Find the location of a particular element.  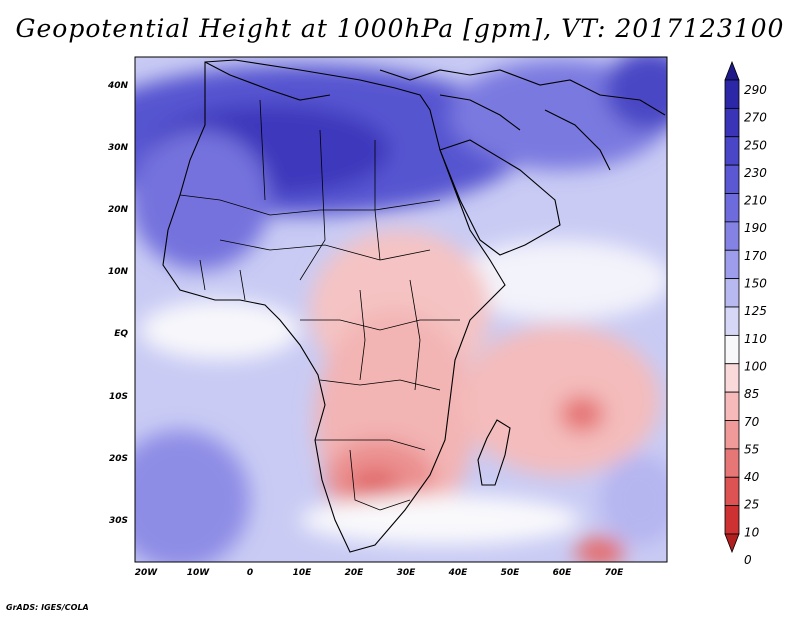

lat-label: 20S is located at coordinates (118, 459).